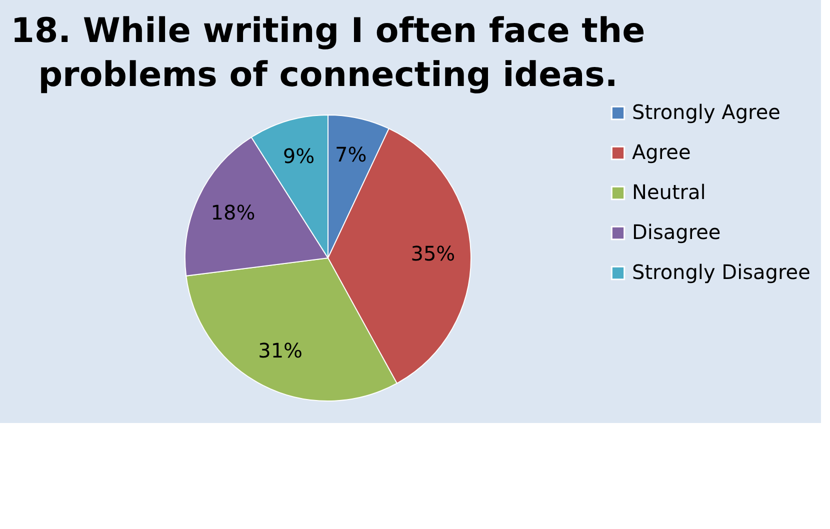  Describe the element at coordinates (676, 232) in the screenshot. I see `legend-label: Disagree` at that location.